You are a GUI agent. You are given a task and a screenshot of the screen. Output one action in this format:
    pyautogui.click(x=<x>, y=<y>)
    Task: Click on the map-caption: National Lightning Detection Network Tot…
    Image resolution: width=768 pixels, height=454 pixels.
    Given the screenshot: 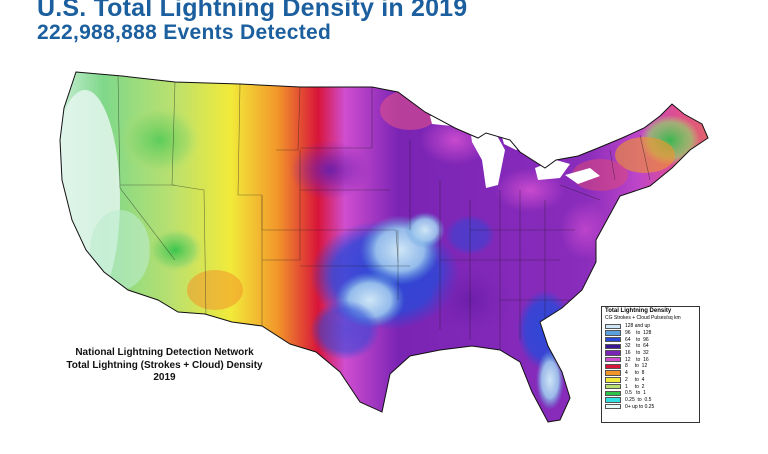 What is the action you would take?
    pyautogui.click(x=164, y=366)
    